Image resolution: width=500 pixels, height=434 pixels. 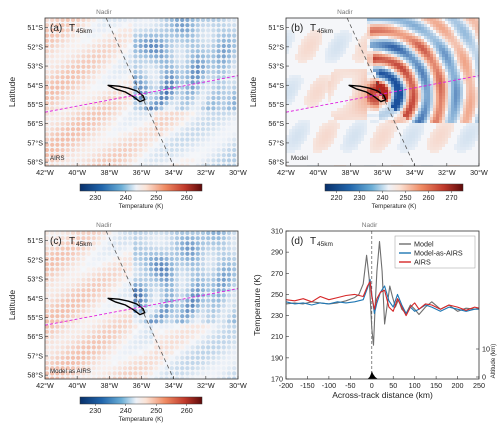 I want to click on x-tick-label: 200, so click(x=458, y=385).